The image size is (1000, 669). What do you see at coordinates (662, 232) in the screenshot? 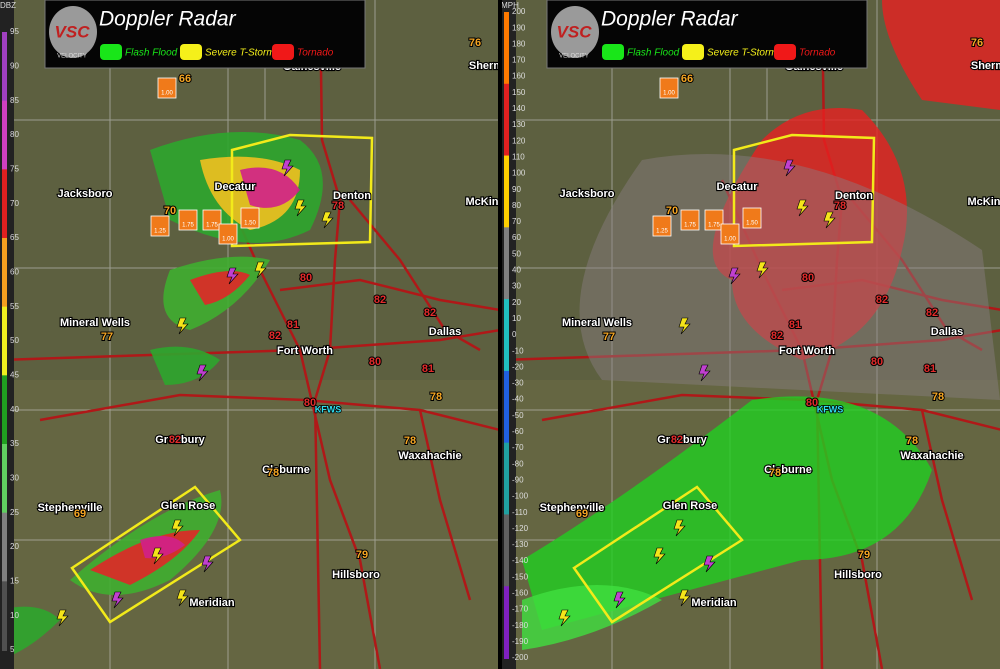
I see `hail-size: 1.25` at bounding box center [662, 232].